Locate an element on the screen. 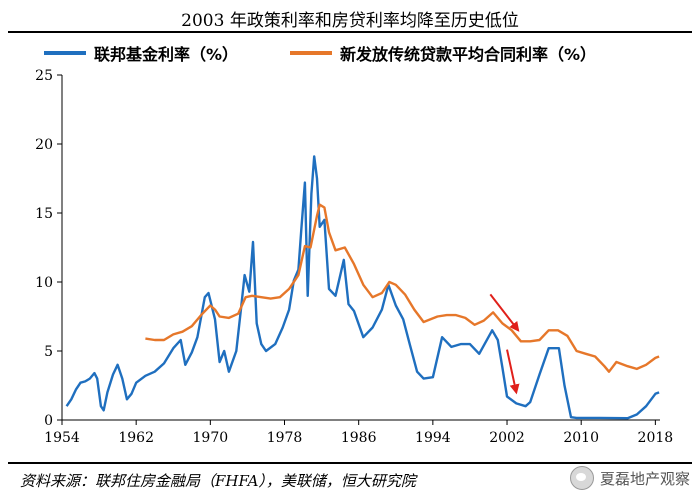 This screenshot has height=502, width=700. x-tick-label: 2018 is located at coordinates (656, 438).